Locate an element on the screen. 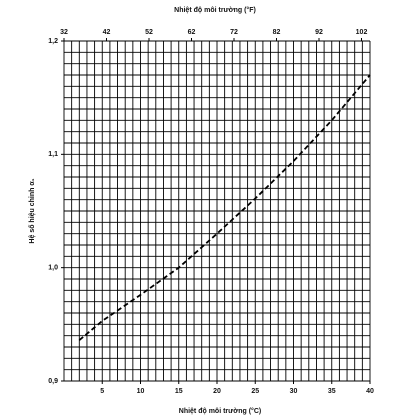 This screenshot has width=403, height=420. x2-tick-label: 82 is located at coordinates (277, 32).